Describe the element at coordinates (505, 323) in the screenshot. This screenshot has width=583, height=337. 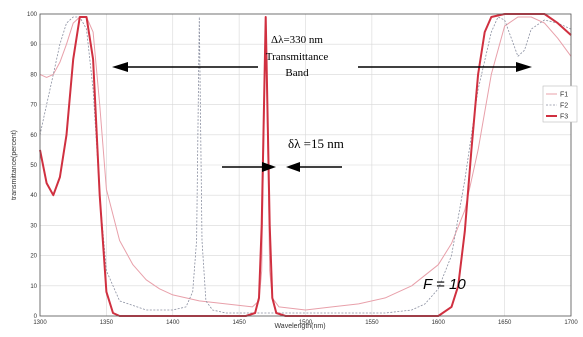
I see `x-tick-label: 1650` at that location.